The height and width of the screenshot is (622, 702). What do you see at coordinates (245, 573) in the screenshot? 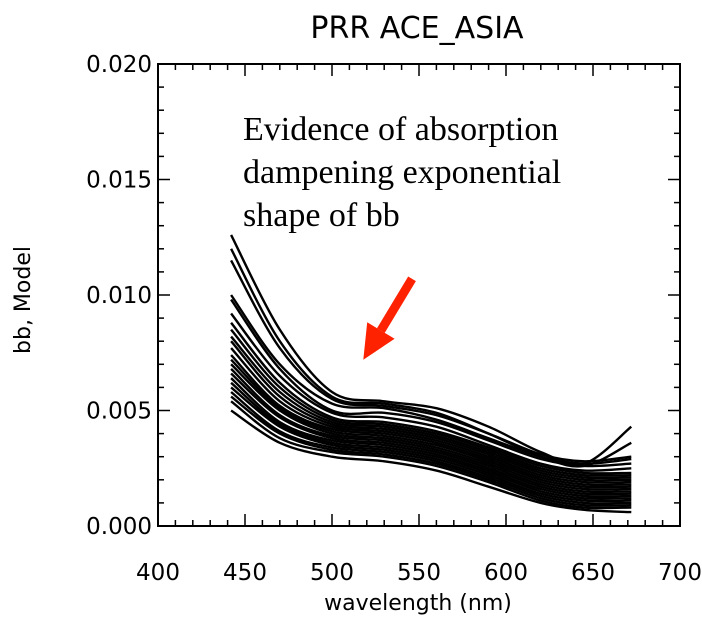
I see `x-tick-label: 450` at bounding box center [245, 573].